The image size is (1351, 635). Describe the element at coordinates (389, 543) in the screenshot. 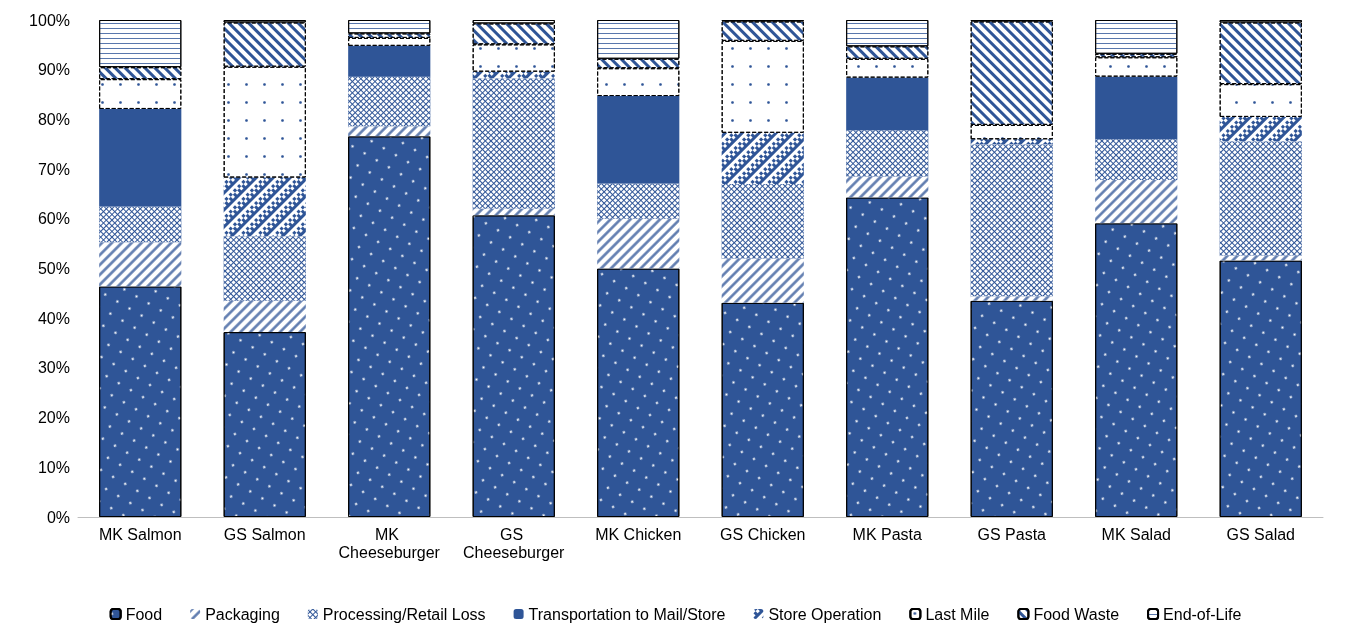

I see `x-tick-label: MK Cheeseburger` at that location.